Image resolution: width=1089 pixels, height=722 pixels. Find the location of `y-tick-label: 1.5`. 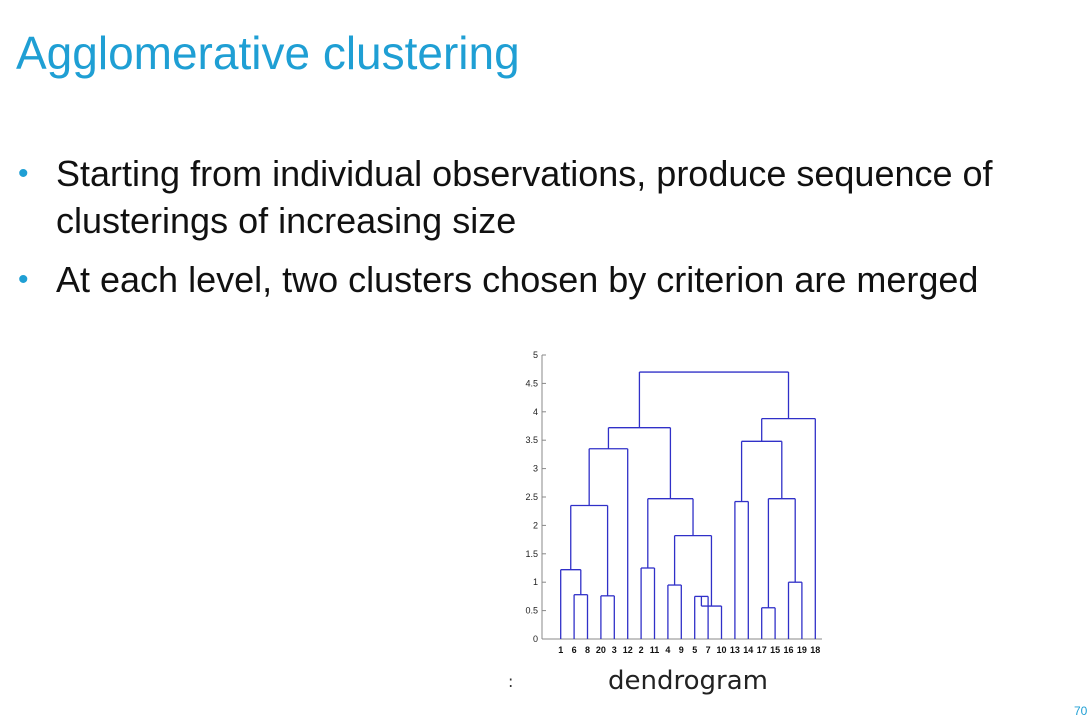

y-tick-label: 1.5 is located at coordinates (531, 554).